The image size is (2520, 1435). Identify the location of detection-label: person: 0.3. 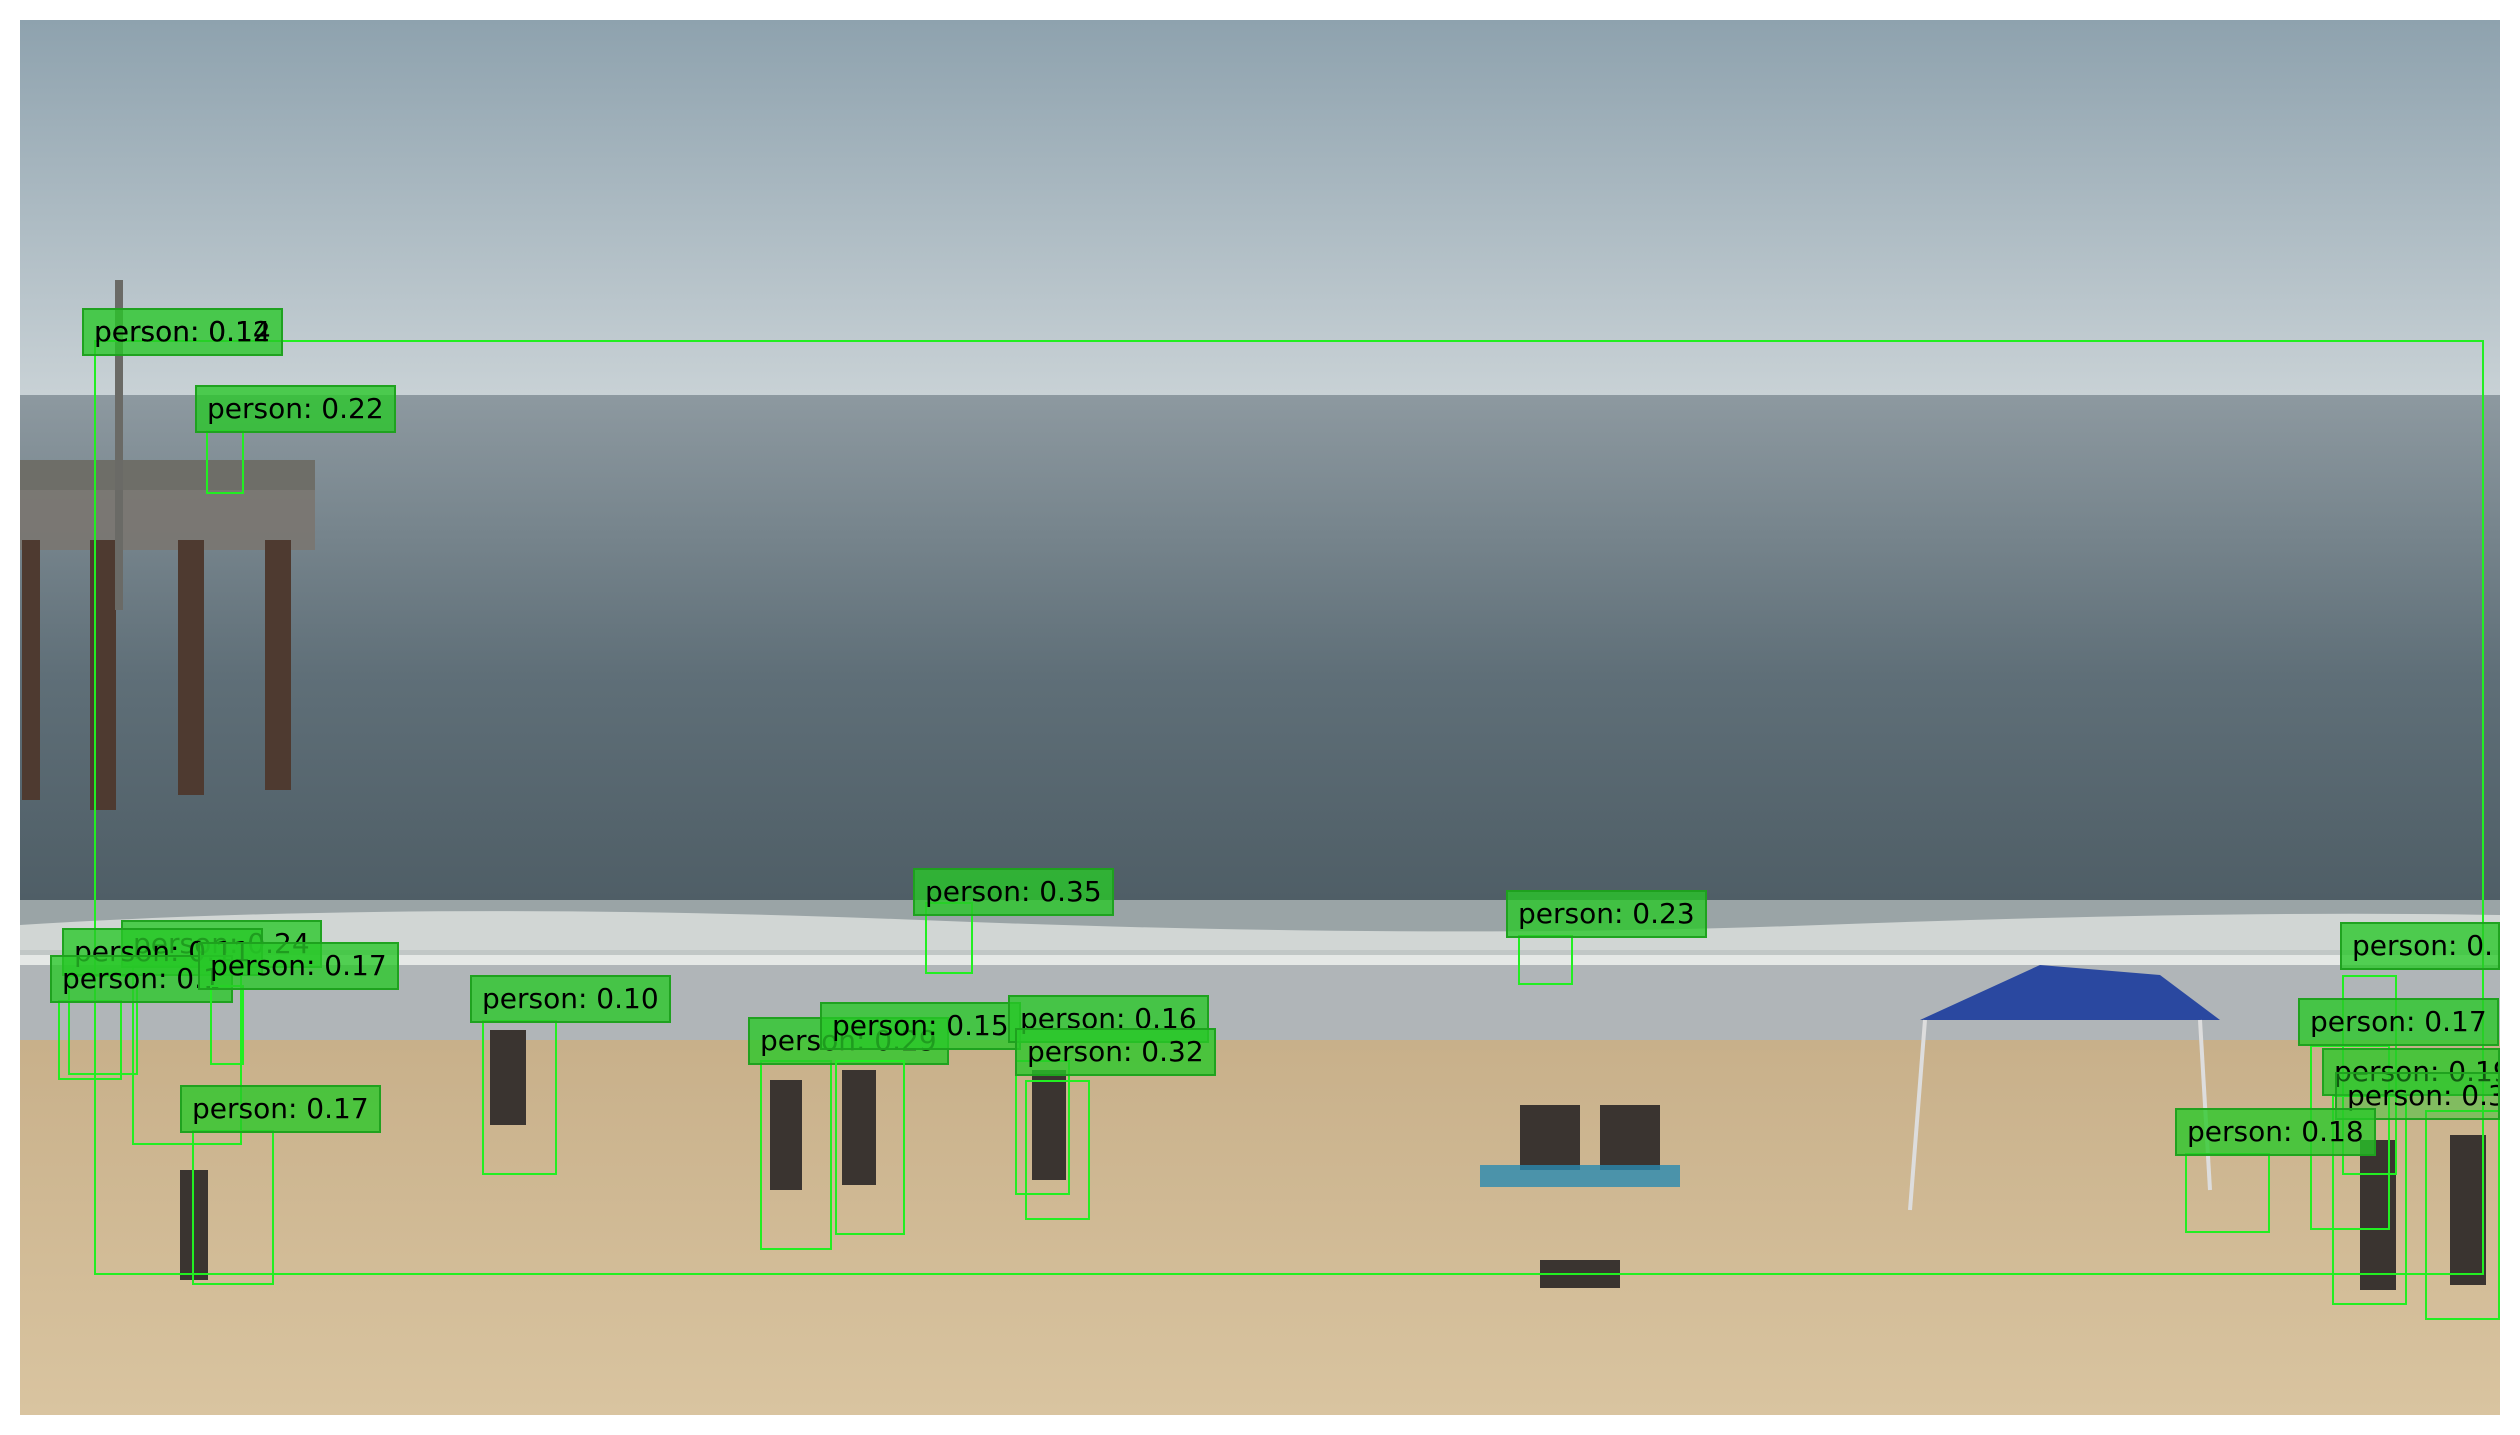
(2417, 1096).